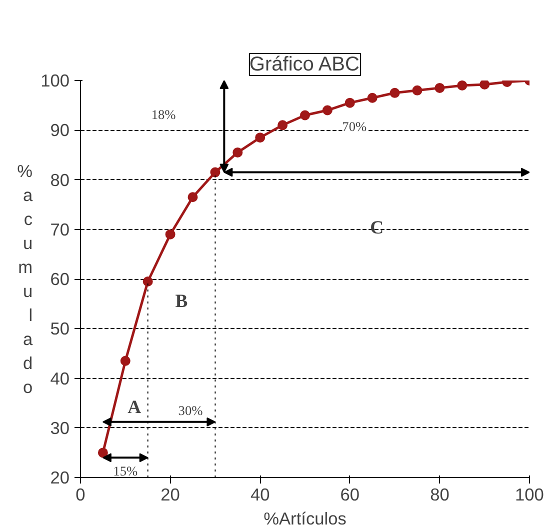 This screenshot has height=531, width=549. Describe the element at coordinates (60, 428) in the screenshot. I see `y-tick-label: 30` at that location.